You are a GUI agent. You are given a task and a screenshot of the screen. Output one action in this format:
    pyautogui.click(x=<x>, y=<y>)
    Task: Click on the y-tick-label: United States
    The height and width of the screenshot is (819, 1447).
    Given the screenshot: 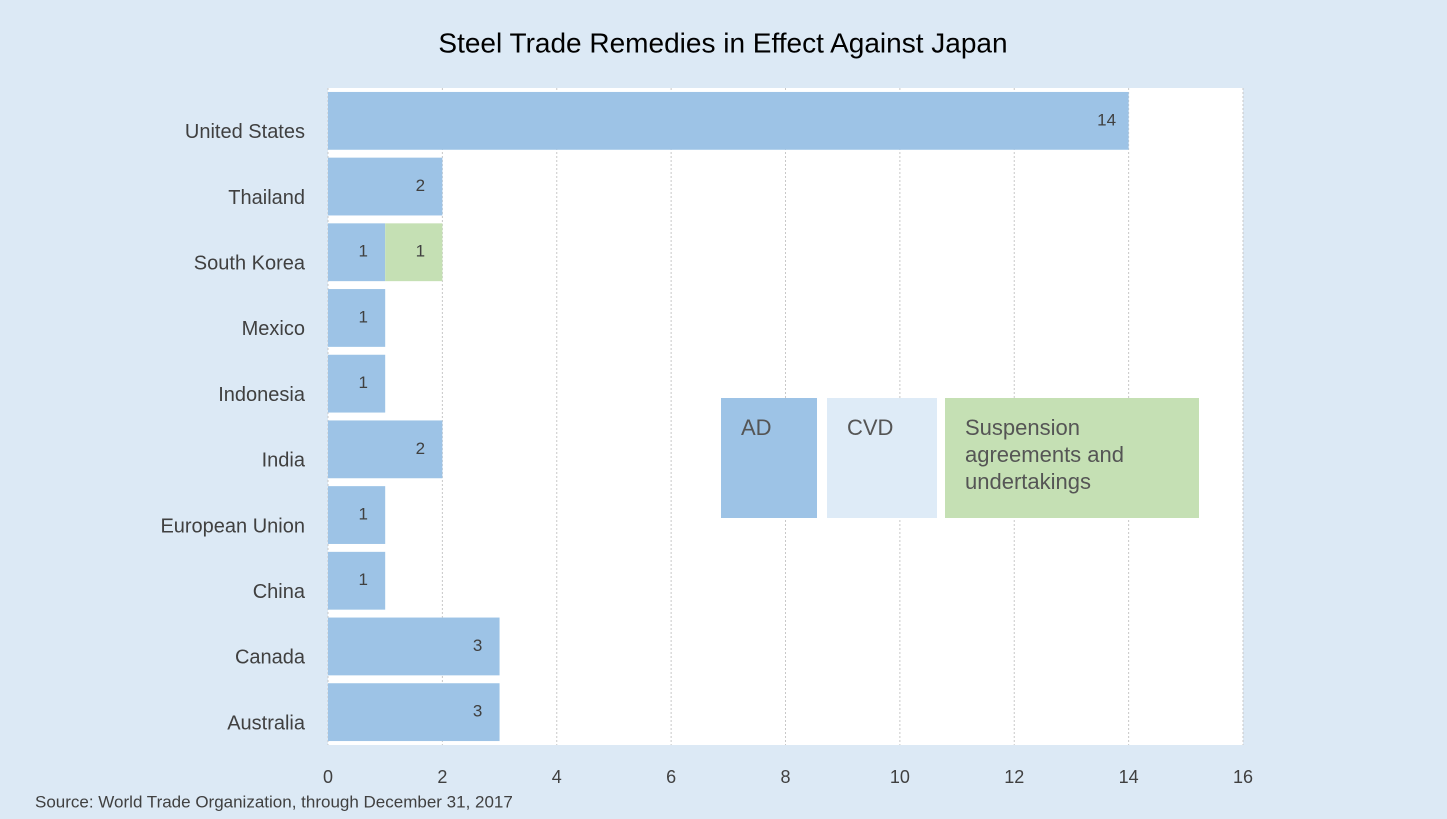 What is the action you would take?
    pyautogui.click(x=245, y=132)
    